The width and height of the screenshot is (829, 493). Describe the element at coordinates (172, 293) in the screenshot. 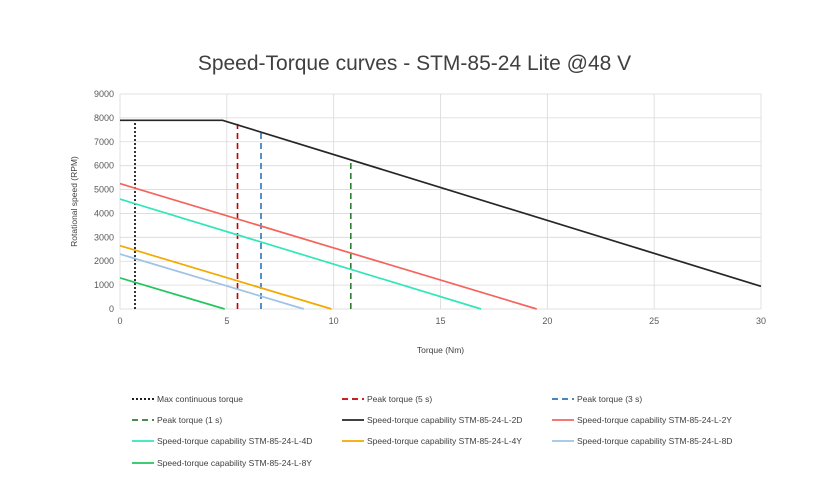

I see `series-speed-torque-capability-stm-85-24-l-8y` at that location.